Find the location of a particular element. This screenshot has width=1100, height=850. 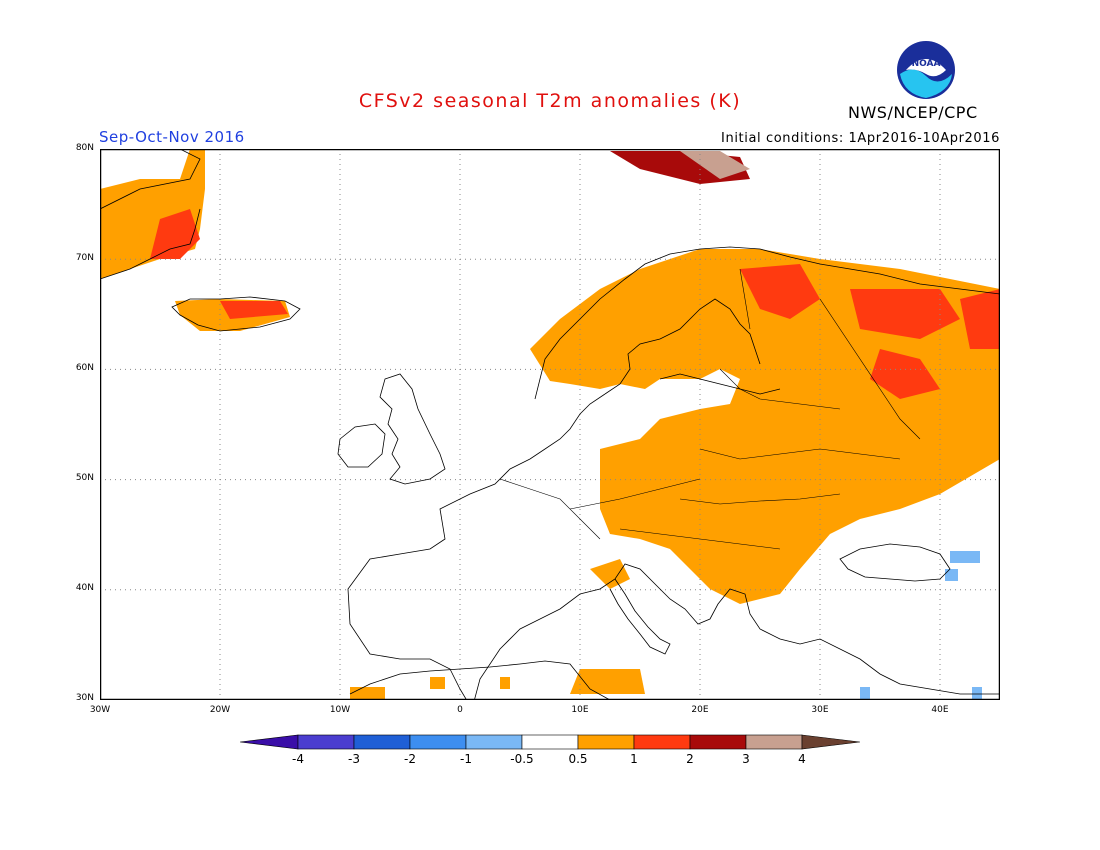

map-title: CFSv2 seasonal T2m anomalies (K) is located at coordinates (550, 101).